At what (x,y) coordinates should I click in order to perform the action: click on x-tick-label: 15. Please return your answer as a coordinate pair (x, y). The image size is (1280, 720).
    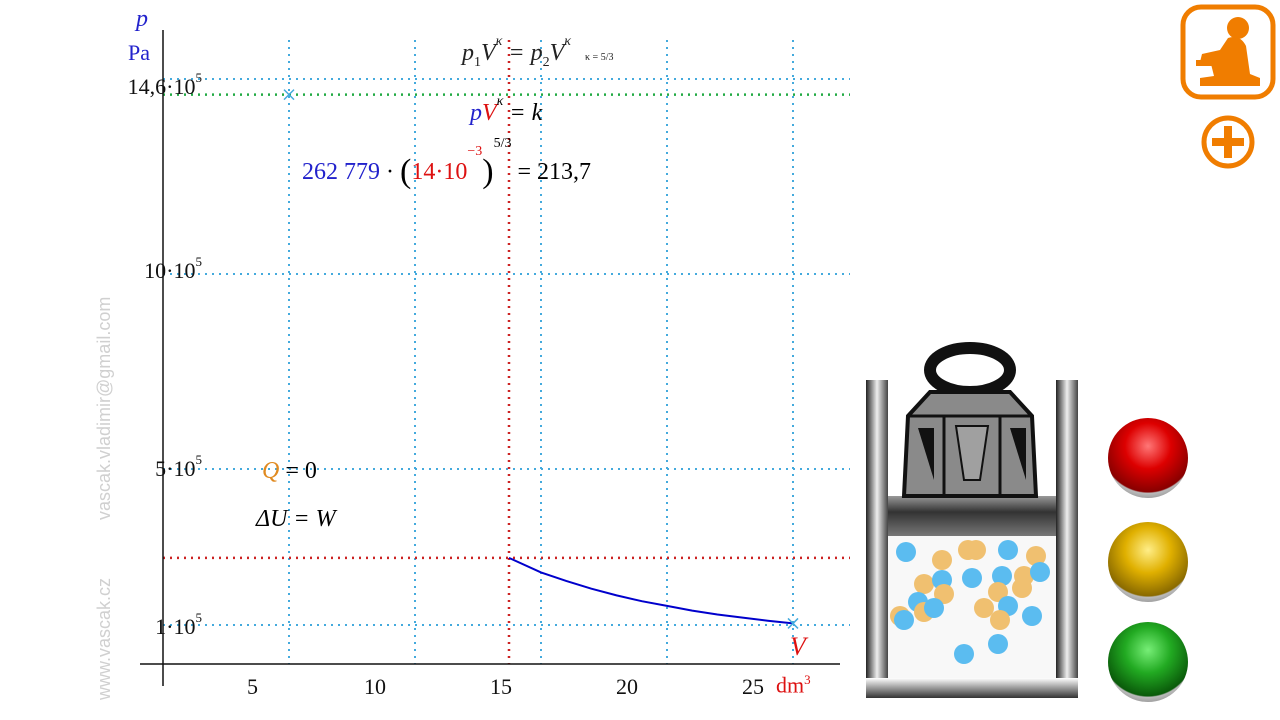
    Looking at the image, I should click on (501, 686).